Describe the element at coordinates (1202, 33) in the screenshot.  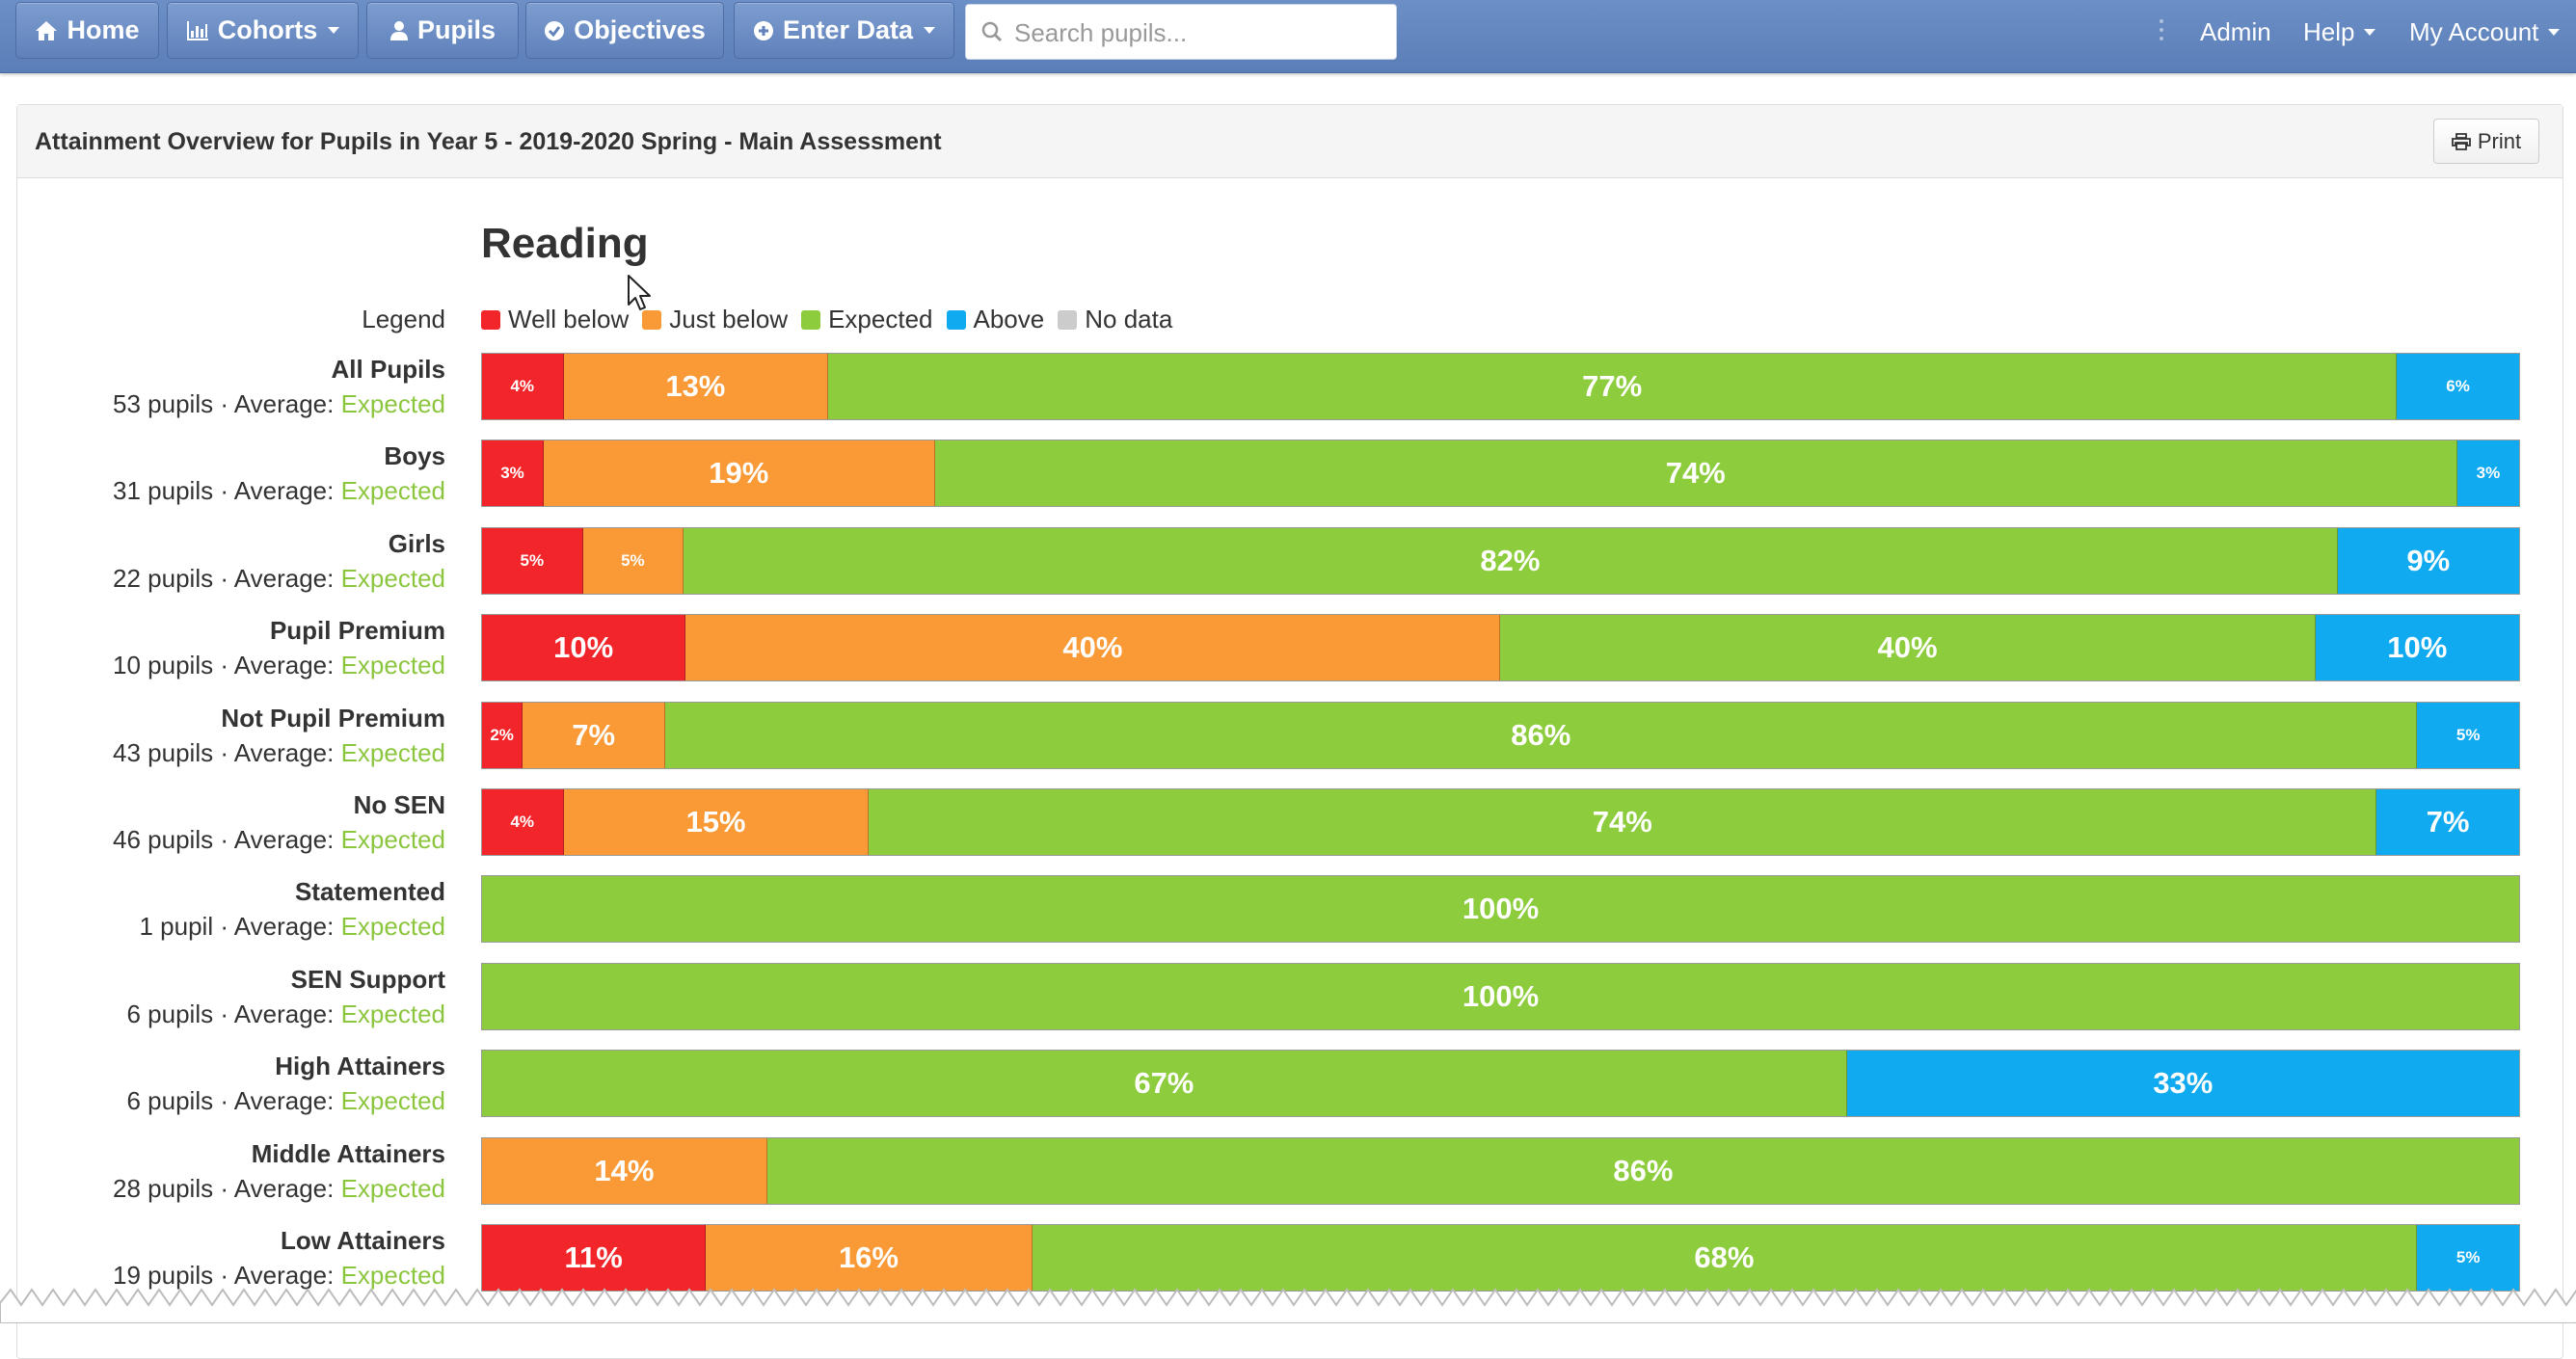
I see `search-input` at that location.